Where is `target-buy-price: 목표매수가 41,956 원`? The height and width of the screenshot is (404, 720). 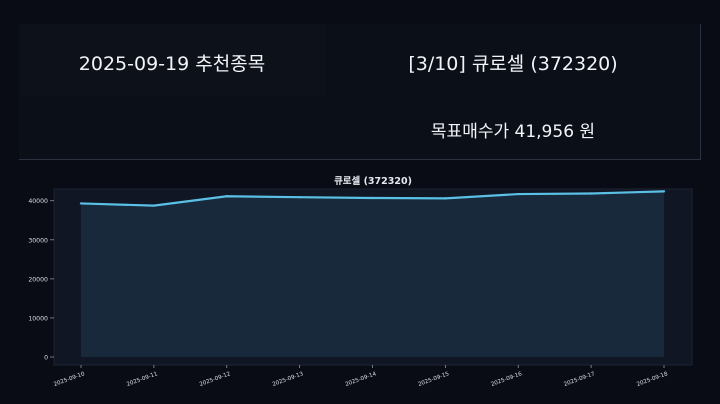 target-buy-price: 목표매수가 41,956 원 is located at coordinates (513, 132).